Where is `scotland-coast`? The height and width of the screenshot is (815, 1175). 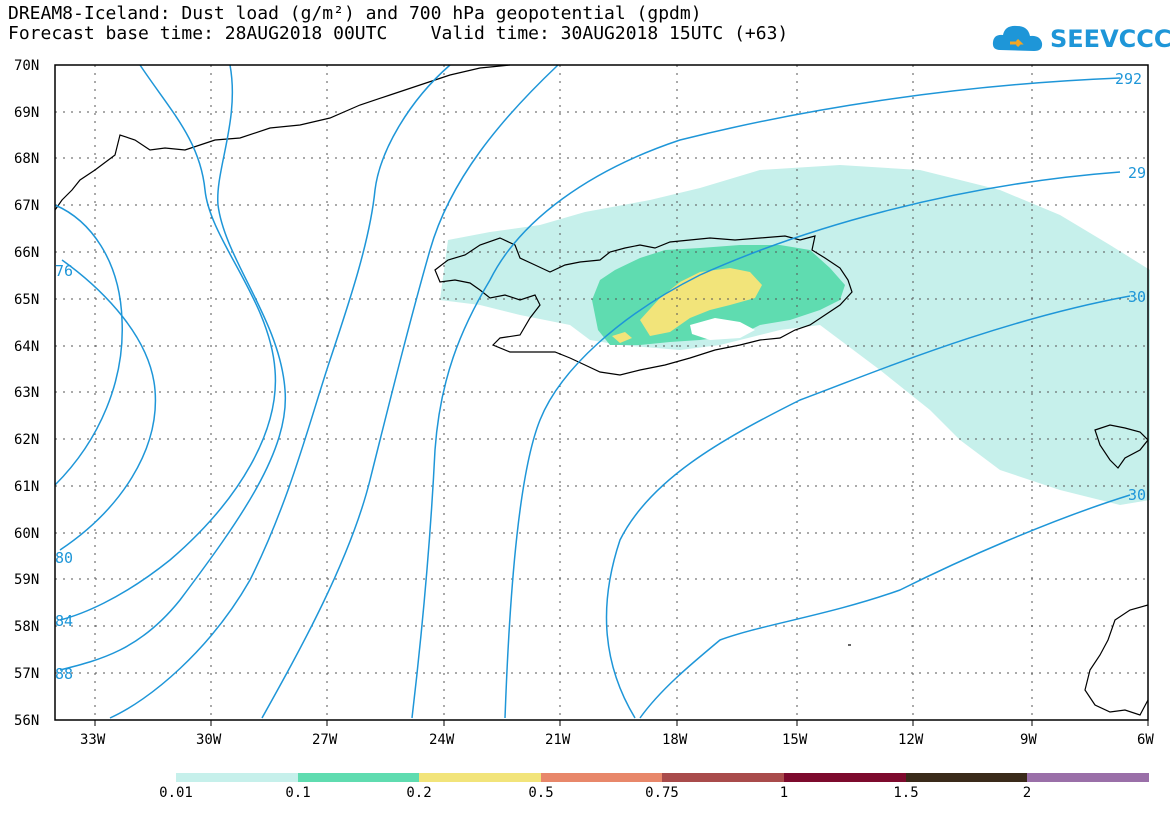
scotland-coast is located at coordinates (1116, 660).